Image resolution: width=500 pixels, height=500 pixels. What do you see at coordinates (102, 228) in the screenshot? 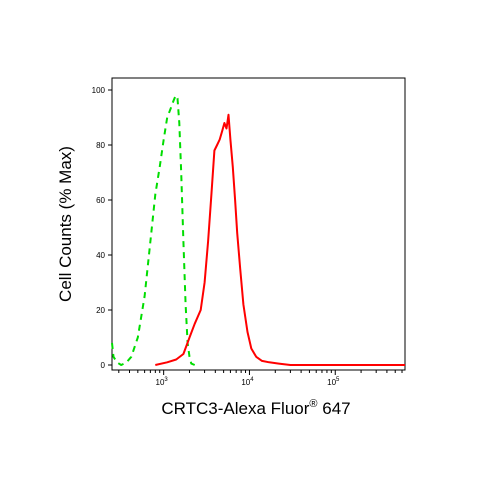
I see `y-axis: 0 20 40 60 80 100` at bounding box center [102, 228].